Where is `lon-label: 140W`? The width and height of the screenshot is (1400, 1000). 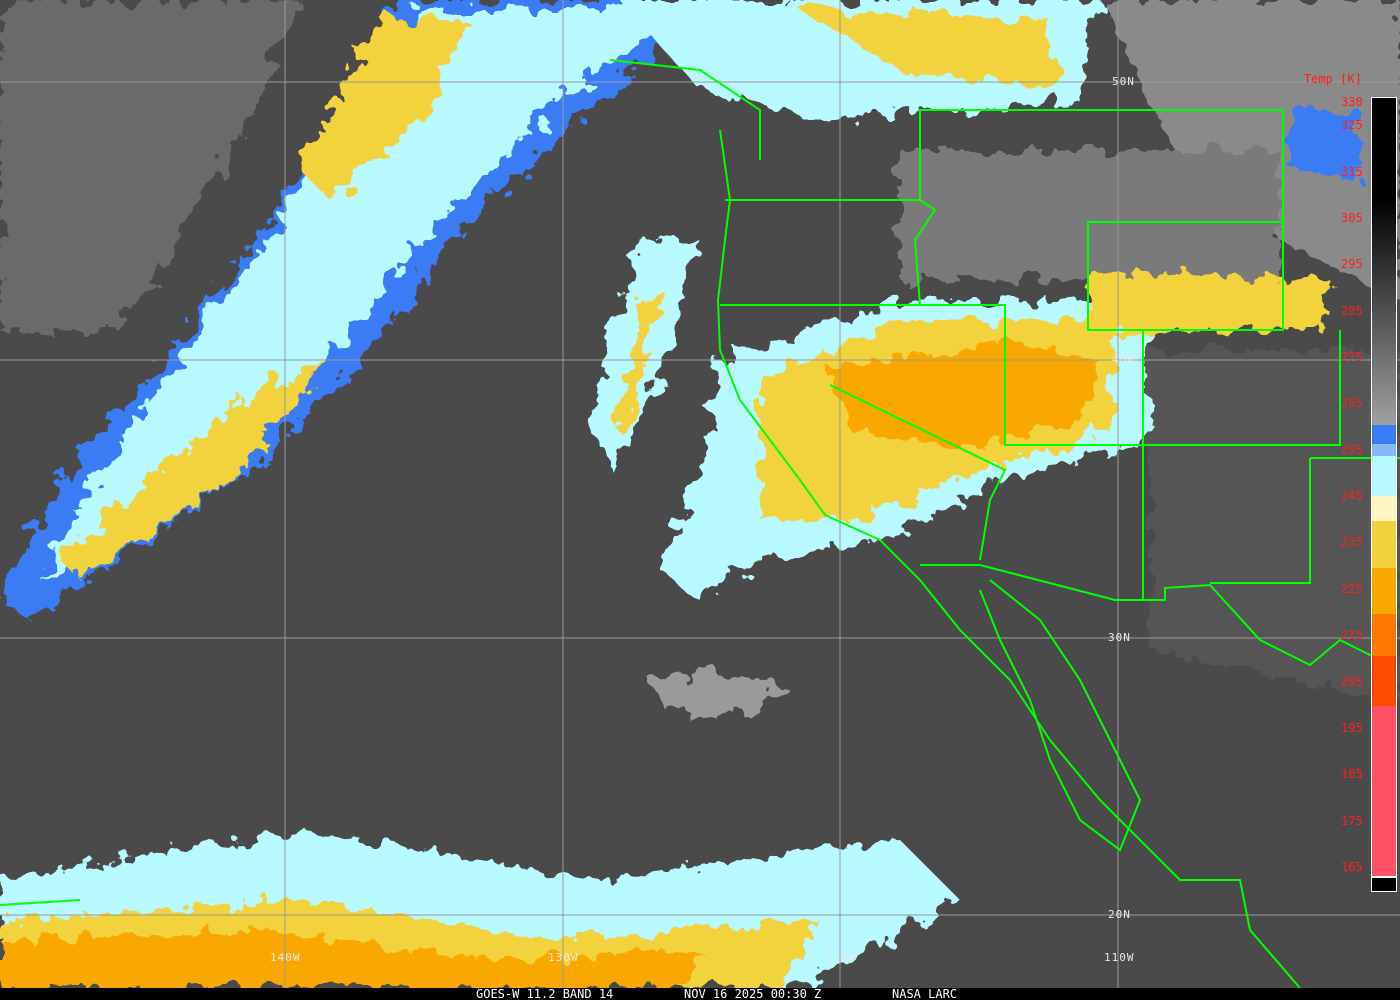 lon-label: 140W is located at coordinates (285, 957).